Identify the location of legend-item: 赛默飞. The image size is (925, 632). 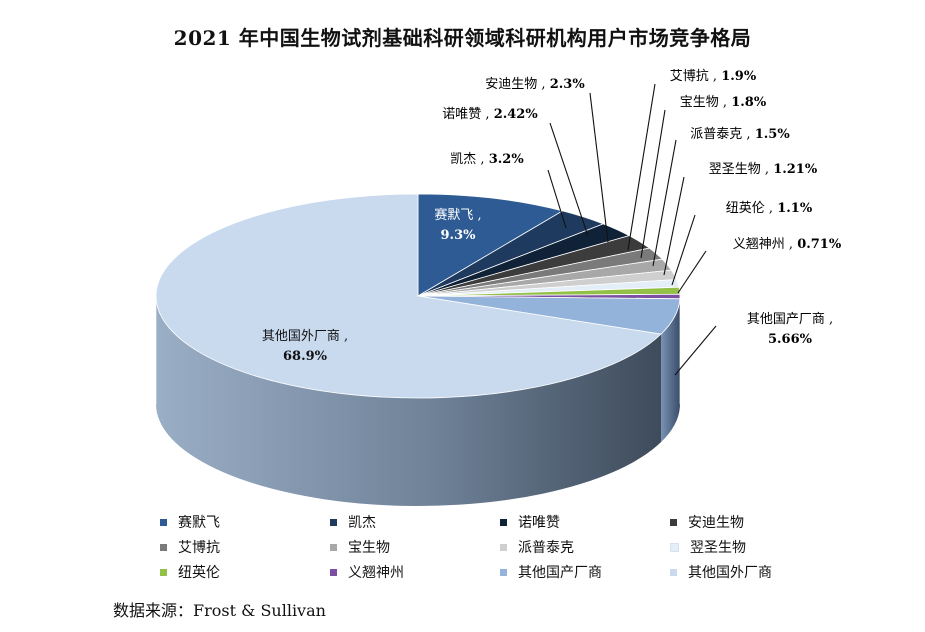
(190, 522).